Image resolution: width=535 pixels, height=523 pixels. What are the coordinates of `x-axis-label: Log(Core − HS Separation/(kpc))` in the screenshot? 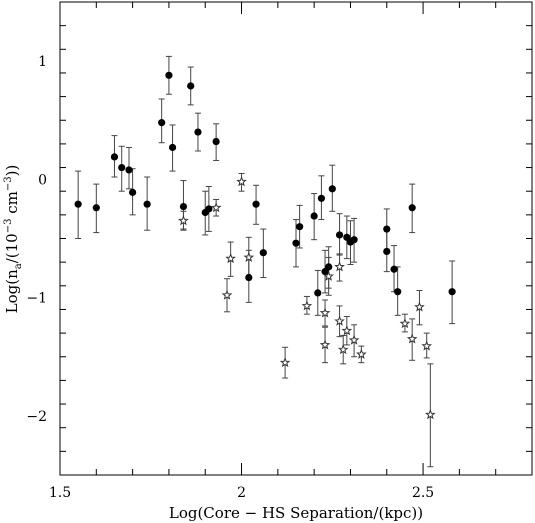 It's located at (296, 513).